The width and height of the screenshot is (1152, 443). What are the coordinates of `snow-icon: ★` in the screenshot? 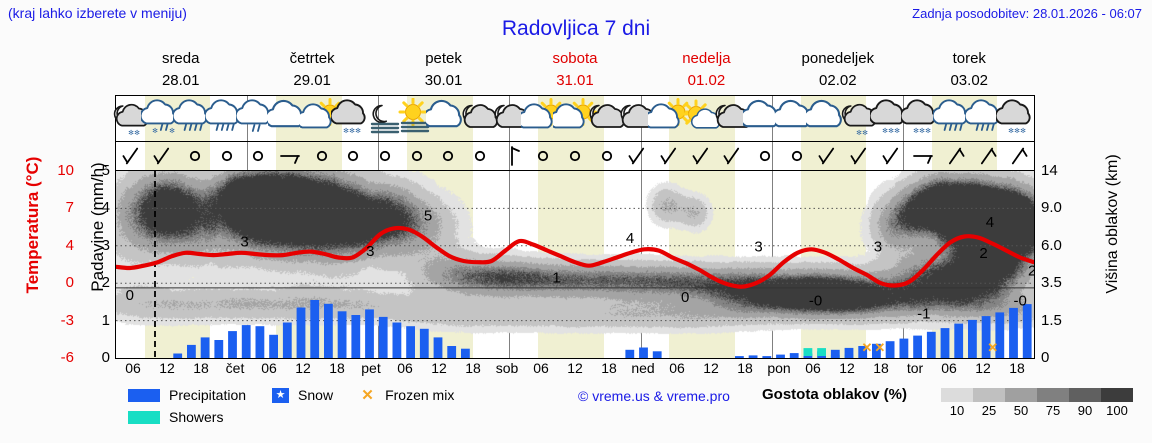 It's located at (281, 395).